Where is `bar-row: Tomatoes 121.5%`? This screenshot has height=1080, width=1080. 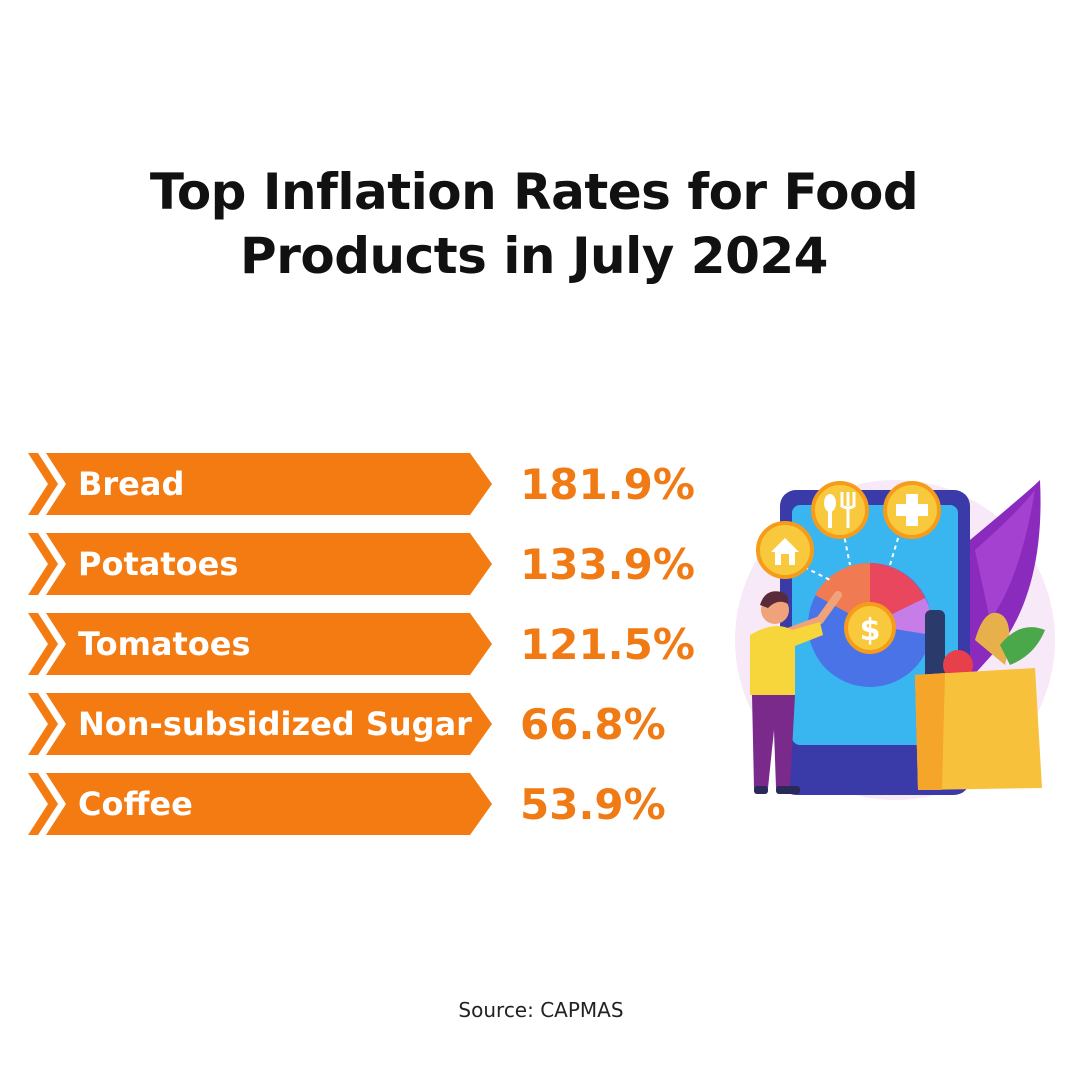
bar-row: Tomatoes 121.5% is located at coordinates (361, 644).